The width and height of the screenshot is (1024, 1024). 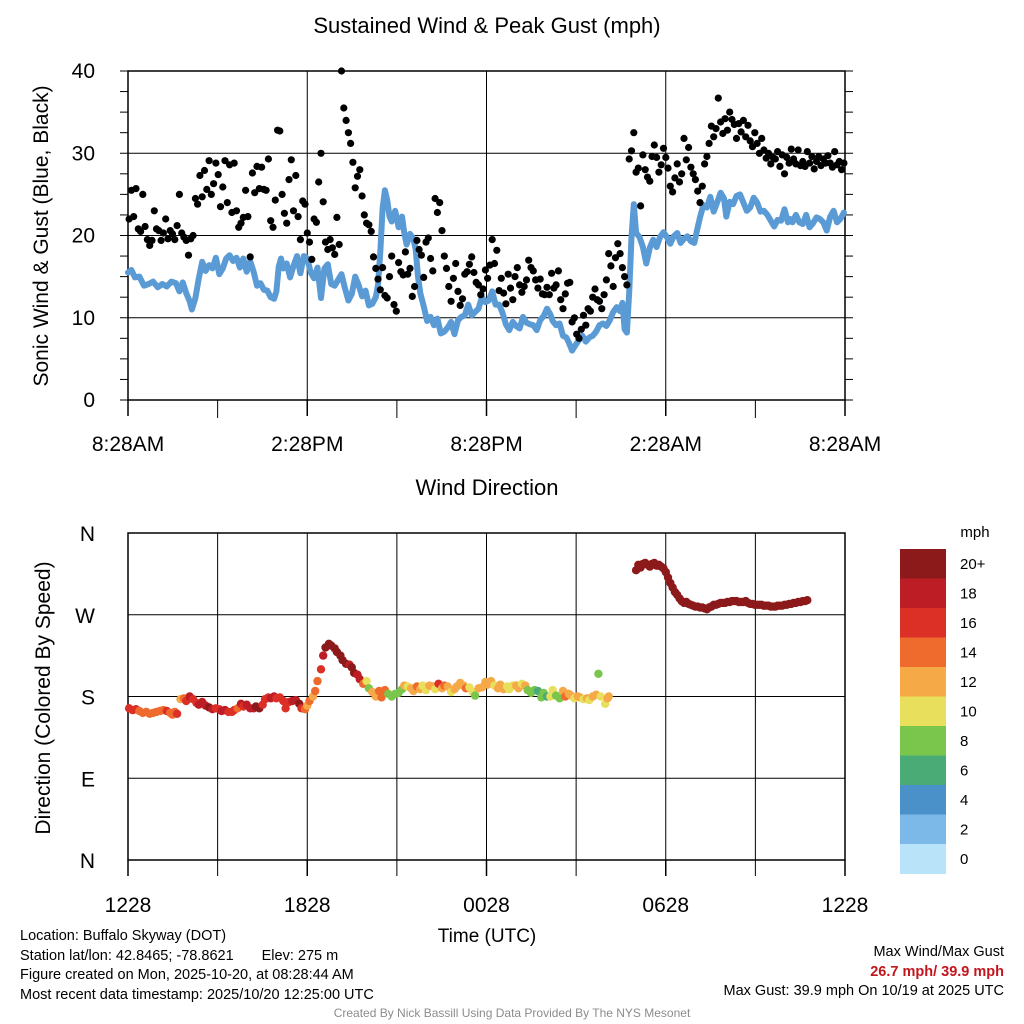 What do you see at coordinates (486, 905) in the screenshot?
I see `direction-x-tick-label: 0028` at bounding box center [486, 905].